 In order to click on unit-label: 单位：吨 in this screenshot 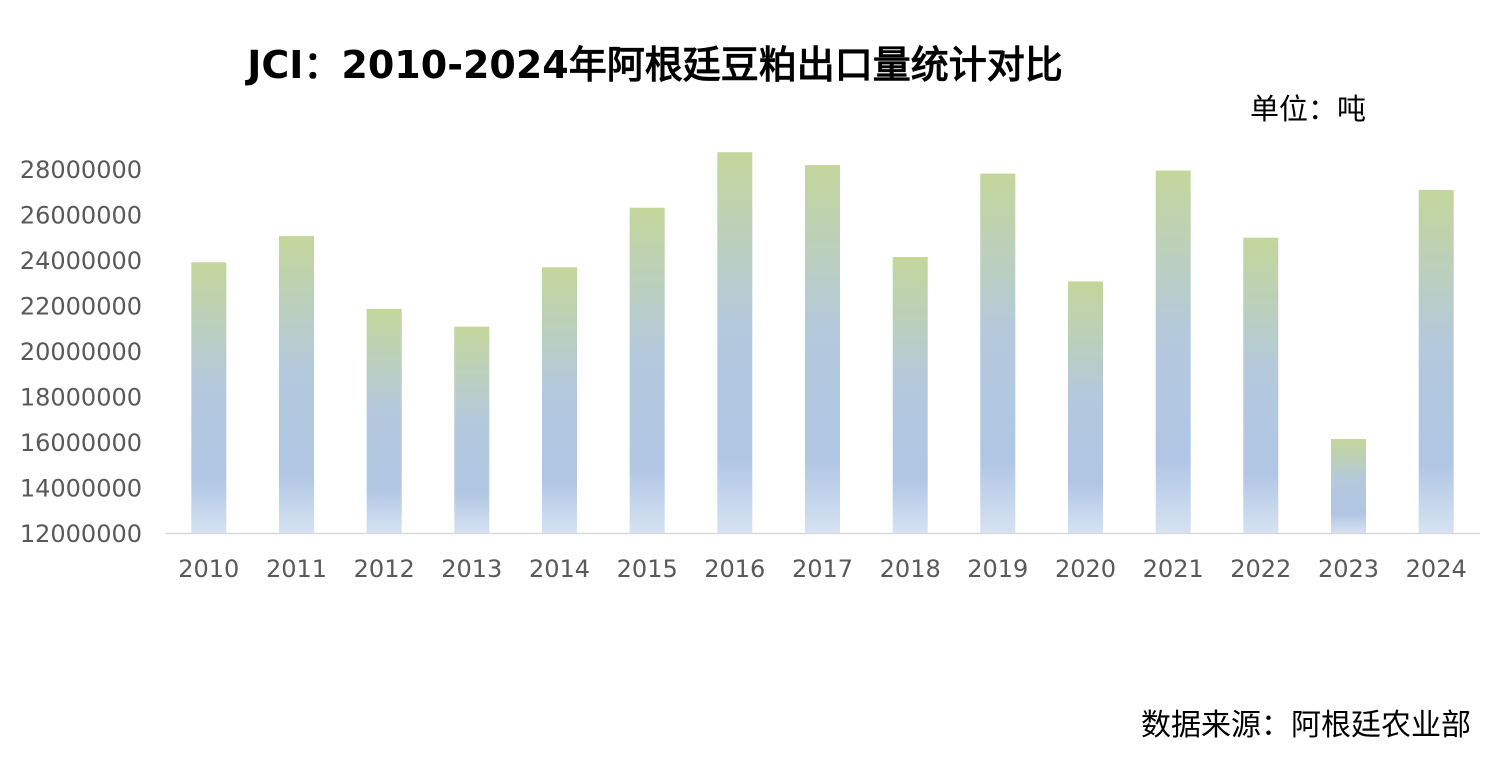, I will do `click(1308, 109)`.